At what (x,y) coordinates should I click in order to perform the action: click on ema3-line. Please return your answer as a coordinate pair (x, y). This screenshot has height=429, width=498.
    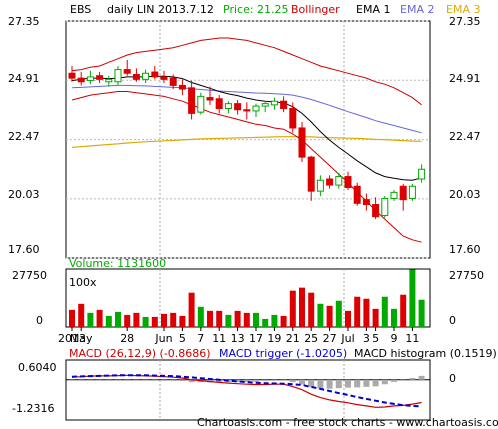
    Looking at the image, I should click on (246, 142).